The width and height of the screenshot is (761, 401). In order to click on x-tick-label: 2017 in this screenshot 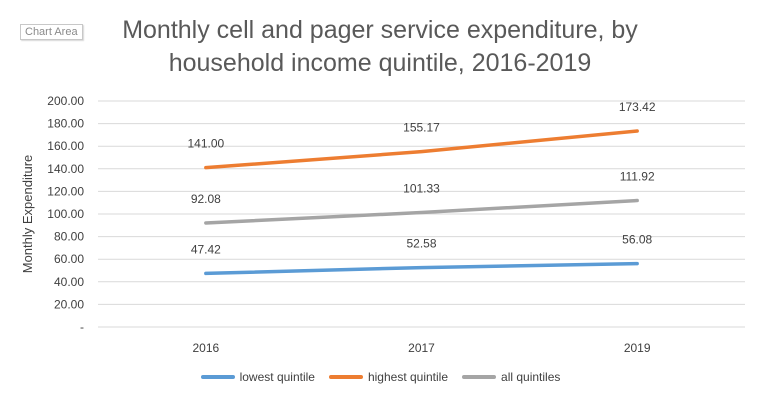, I will do `click(421, 348)`.